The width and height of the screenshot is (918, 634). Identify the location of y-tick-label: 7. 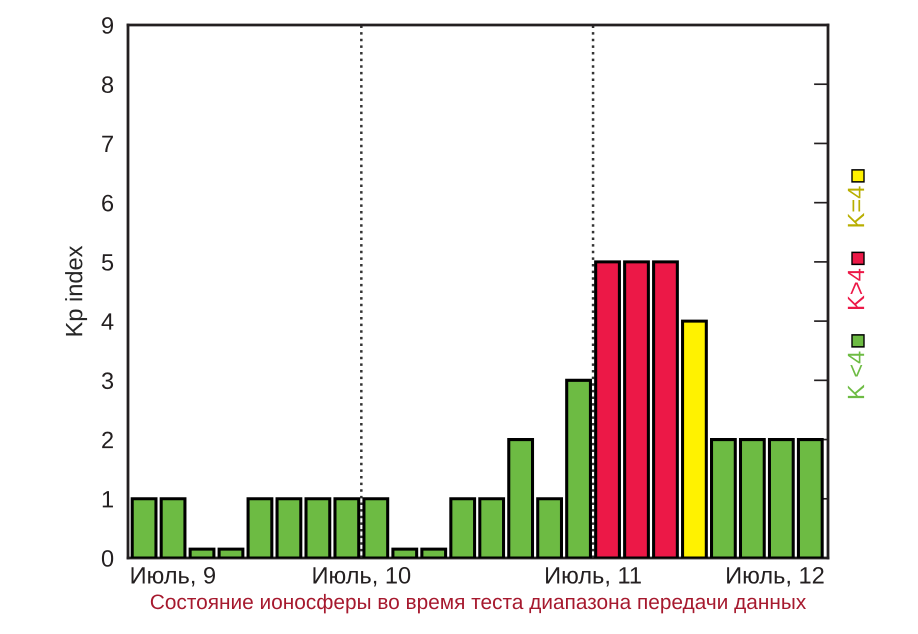
(107, 144).